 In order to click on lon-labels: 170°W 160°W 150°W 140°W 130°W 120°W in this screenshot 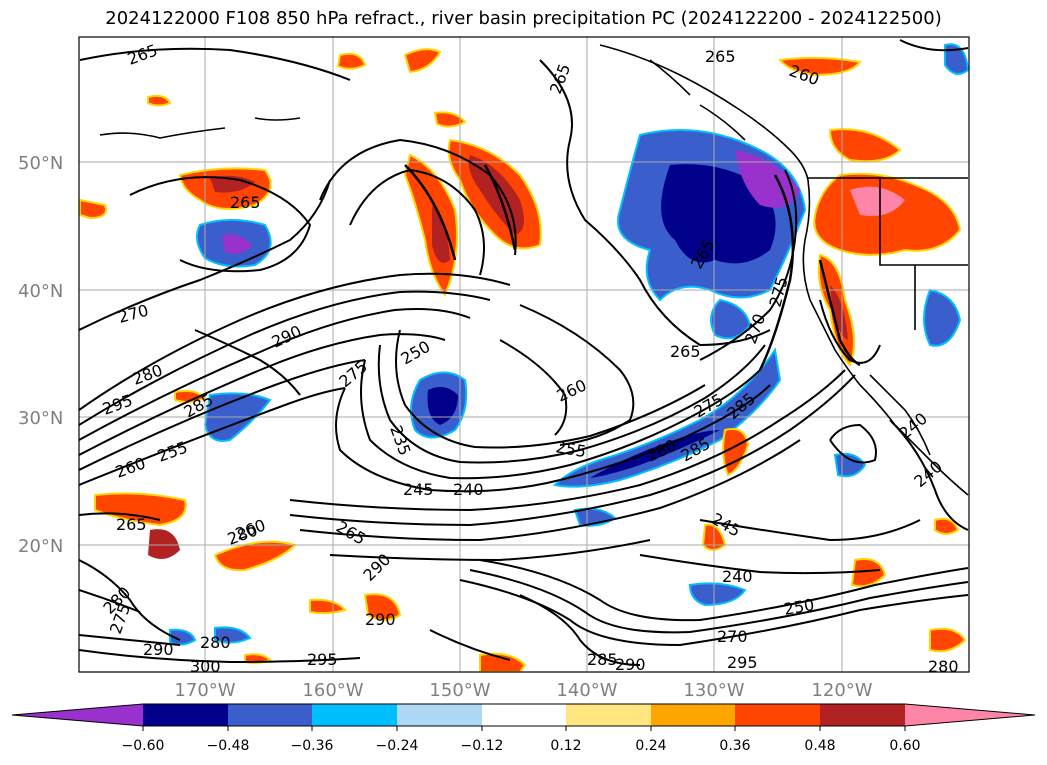, I will do `click(523, 690)`.